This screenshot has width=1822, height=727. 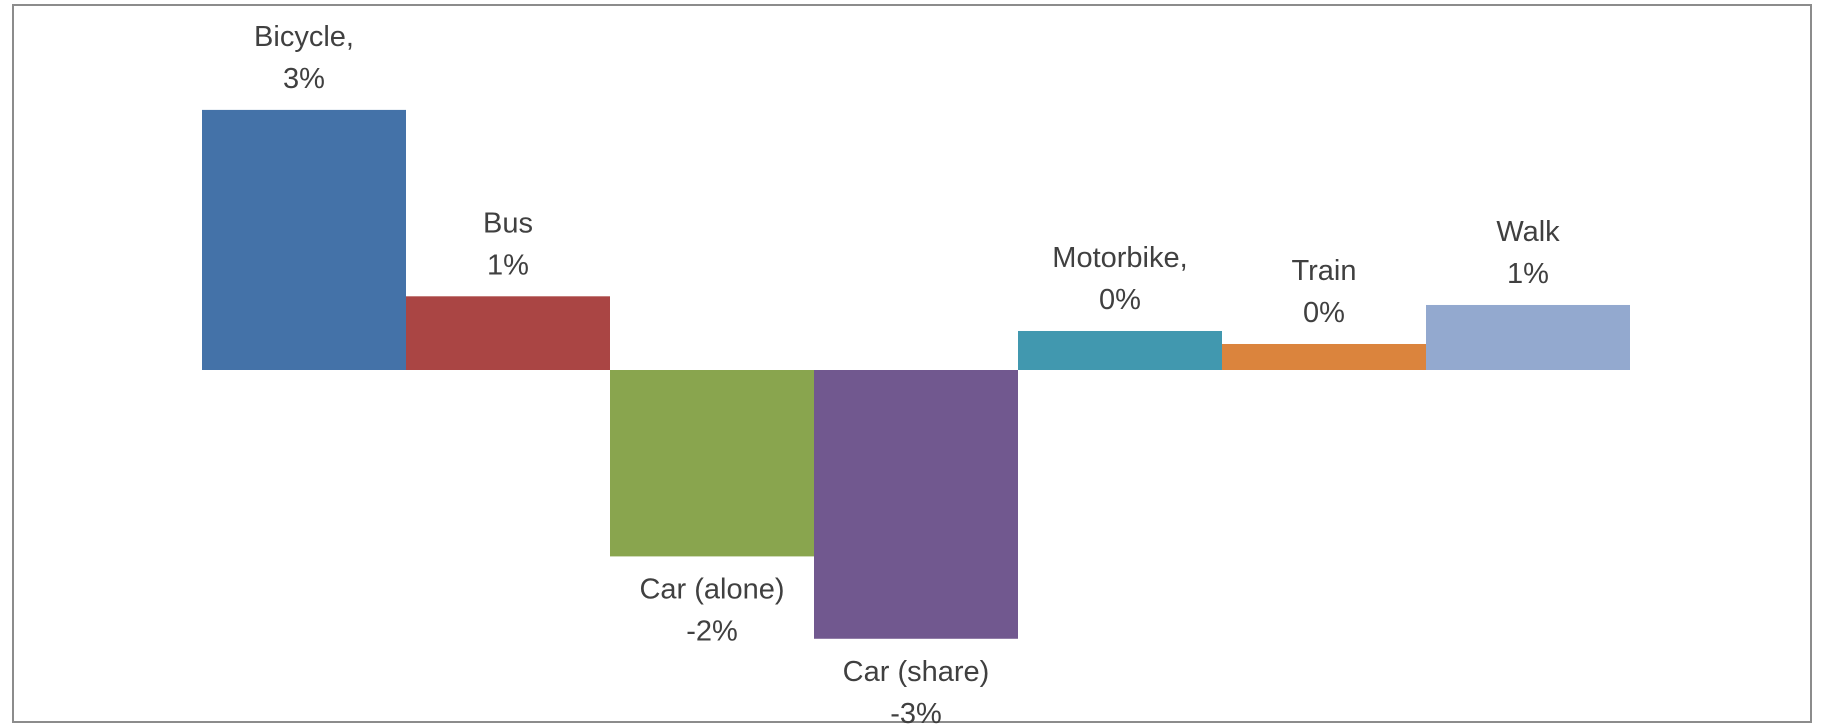 What do you see at coordinates (304, 37) in the screenshot?
I see `data-label-category: Bicycle,` at bounding box center [304, 37].